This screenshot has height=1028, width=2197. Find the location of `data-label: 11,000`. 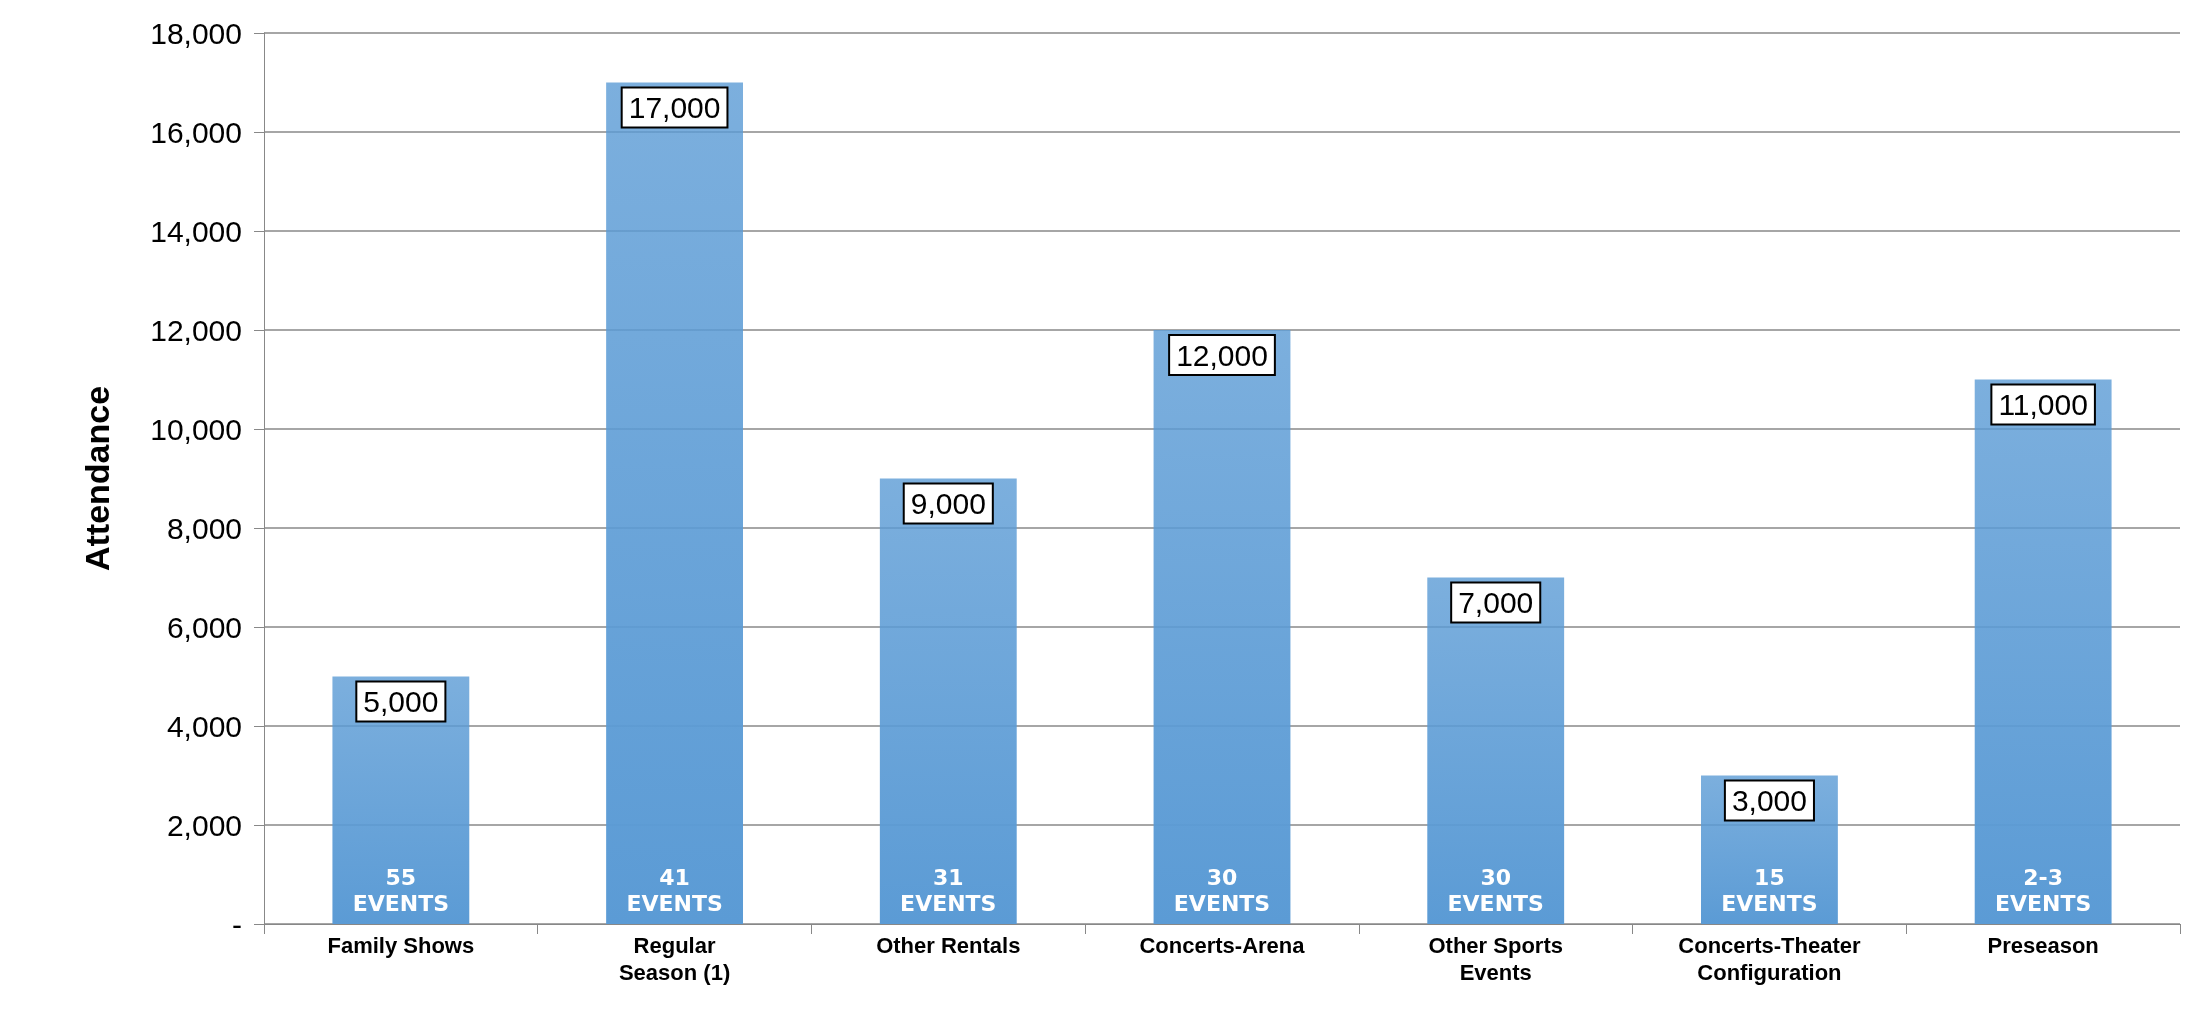

data-label: 11,000 is located at coordinates (2043, 404).